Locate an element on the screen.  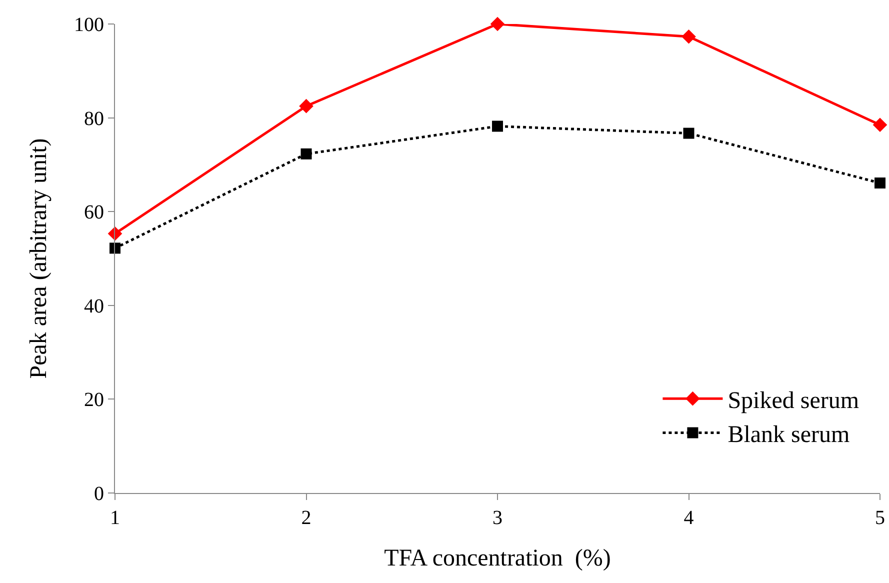
y-tick-label: 40 is located at coordinates (94, 306).